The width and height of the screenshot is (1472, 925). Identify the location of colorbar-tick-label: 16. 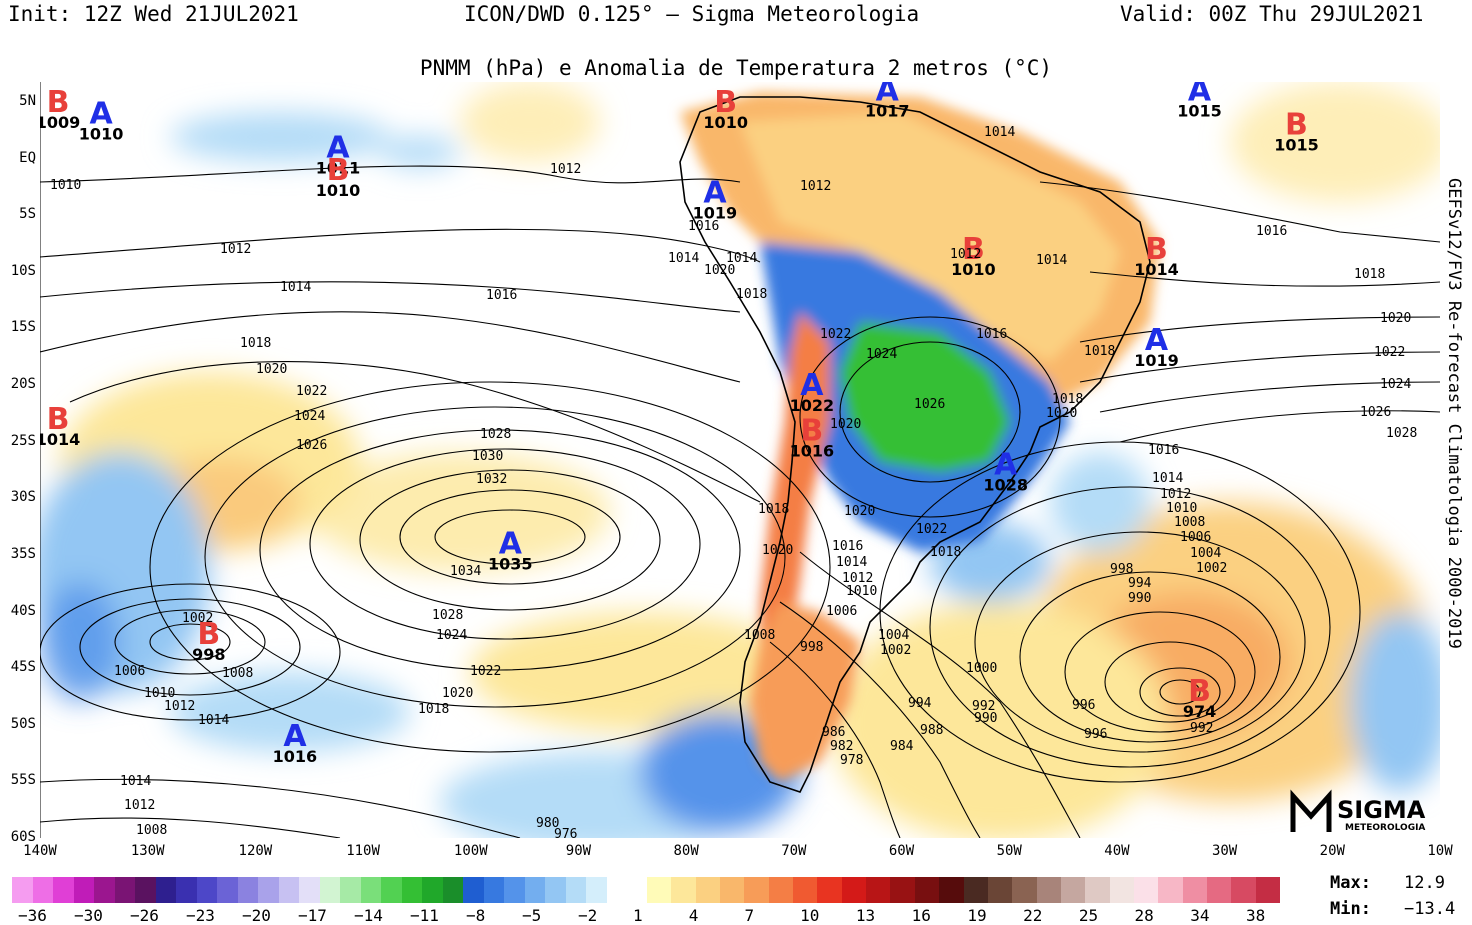
(921, 915).